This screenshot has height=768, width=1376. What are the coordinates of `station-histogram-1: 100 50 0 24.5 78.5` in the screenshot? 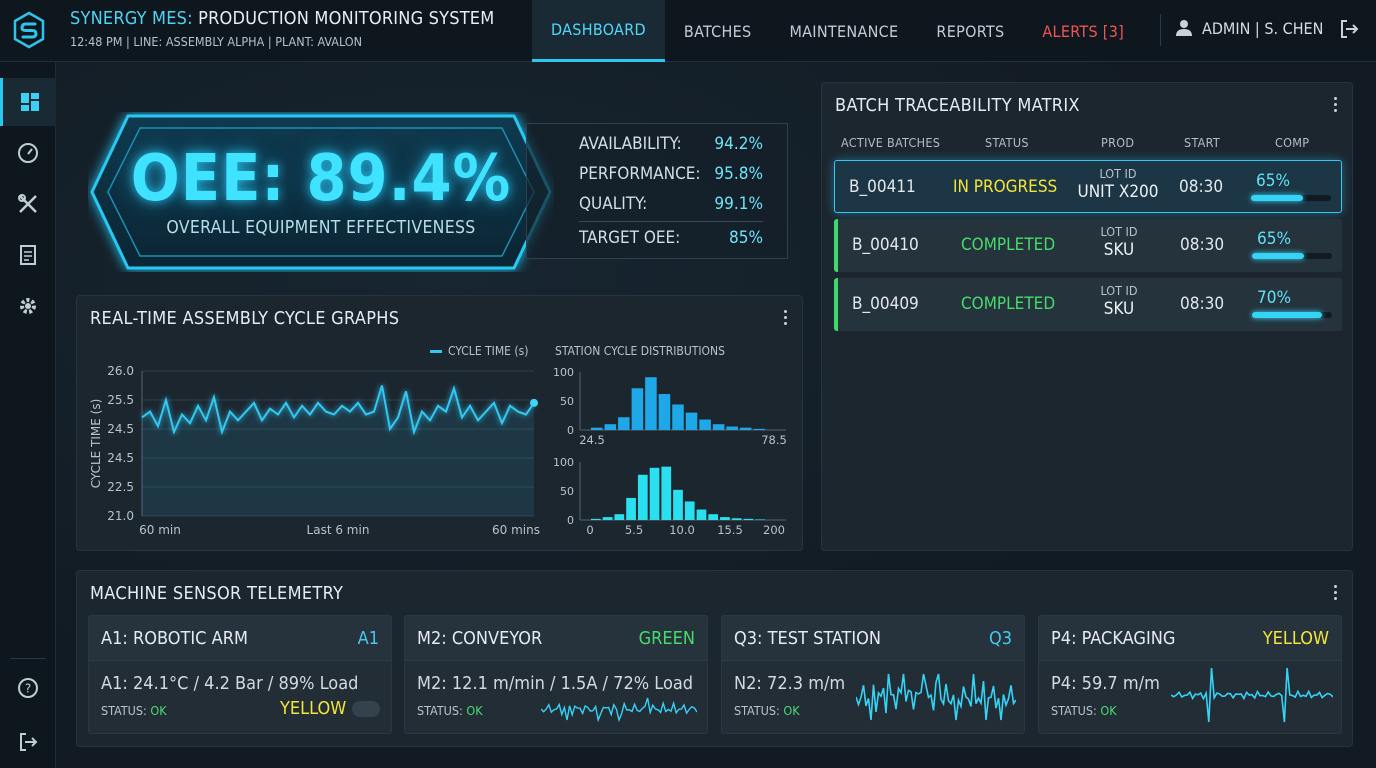 It's located at (670, 406).